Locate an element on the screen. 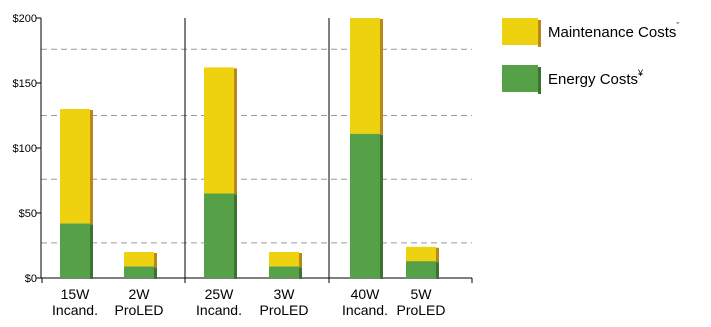  y-tick-label-0: $0 is located at coordinates (31, 279).